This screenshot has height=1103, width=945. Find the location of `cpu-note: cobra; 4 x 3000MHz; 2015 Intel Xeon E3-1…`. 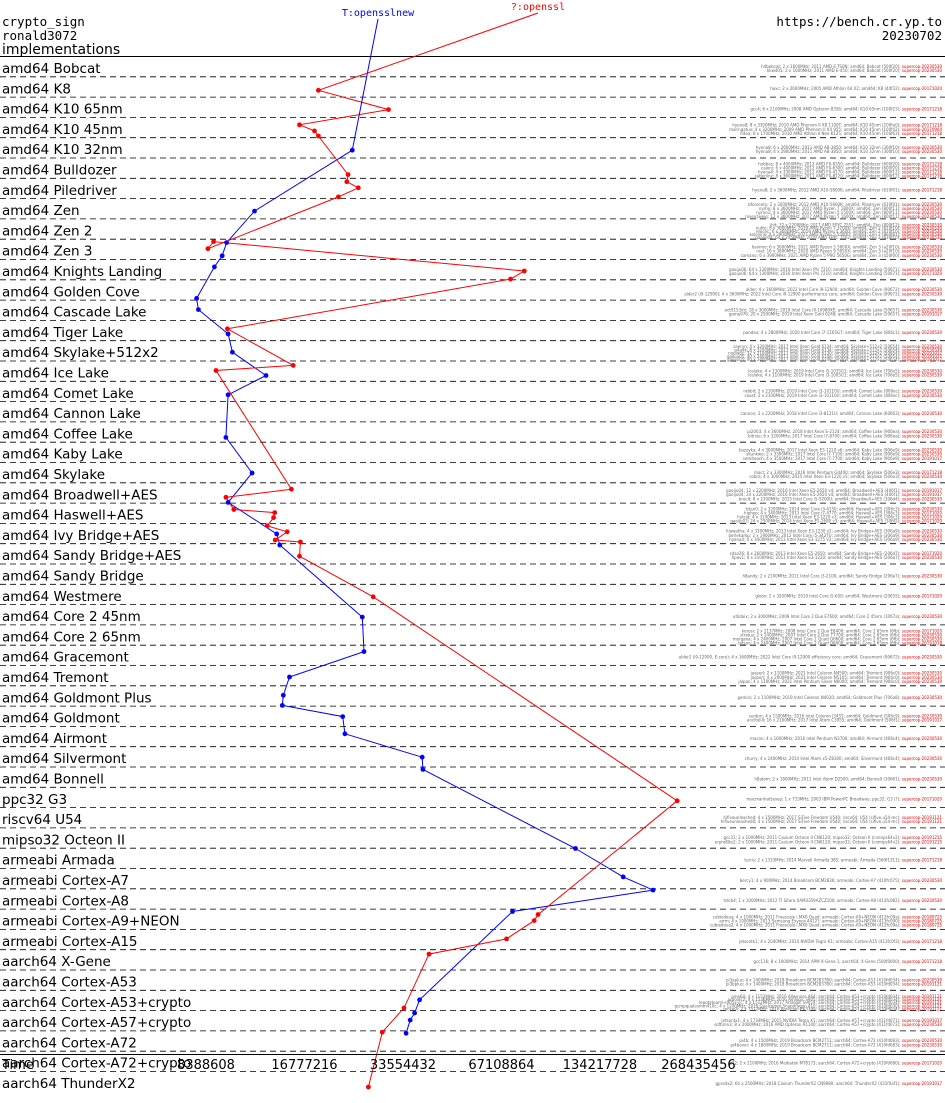

cpu-note: cobra; 4 x 3000MHz; 2015 Intel Xeon E3-1… is located at coordinates (845, 476).